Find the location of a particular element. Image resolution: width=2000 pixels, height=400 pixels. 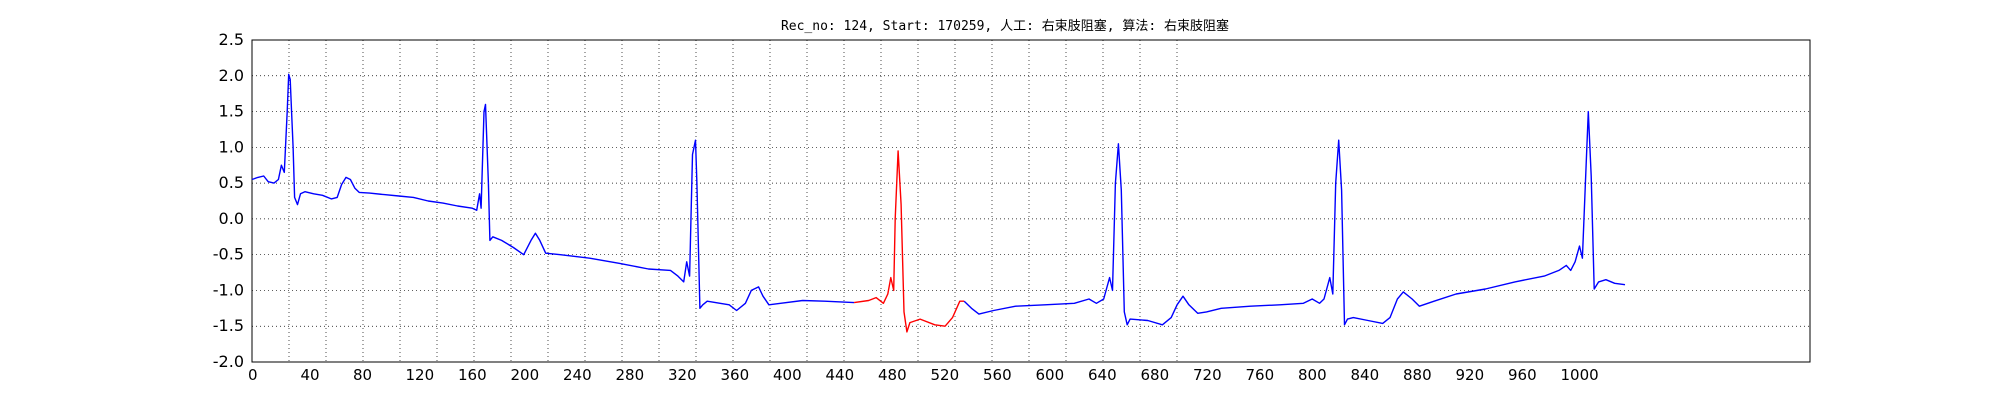

x-tick-label: 1000 is located at coordinates (1580, 375).